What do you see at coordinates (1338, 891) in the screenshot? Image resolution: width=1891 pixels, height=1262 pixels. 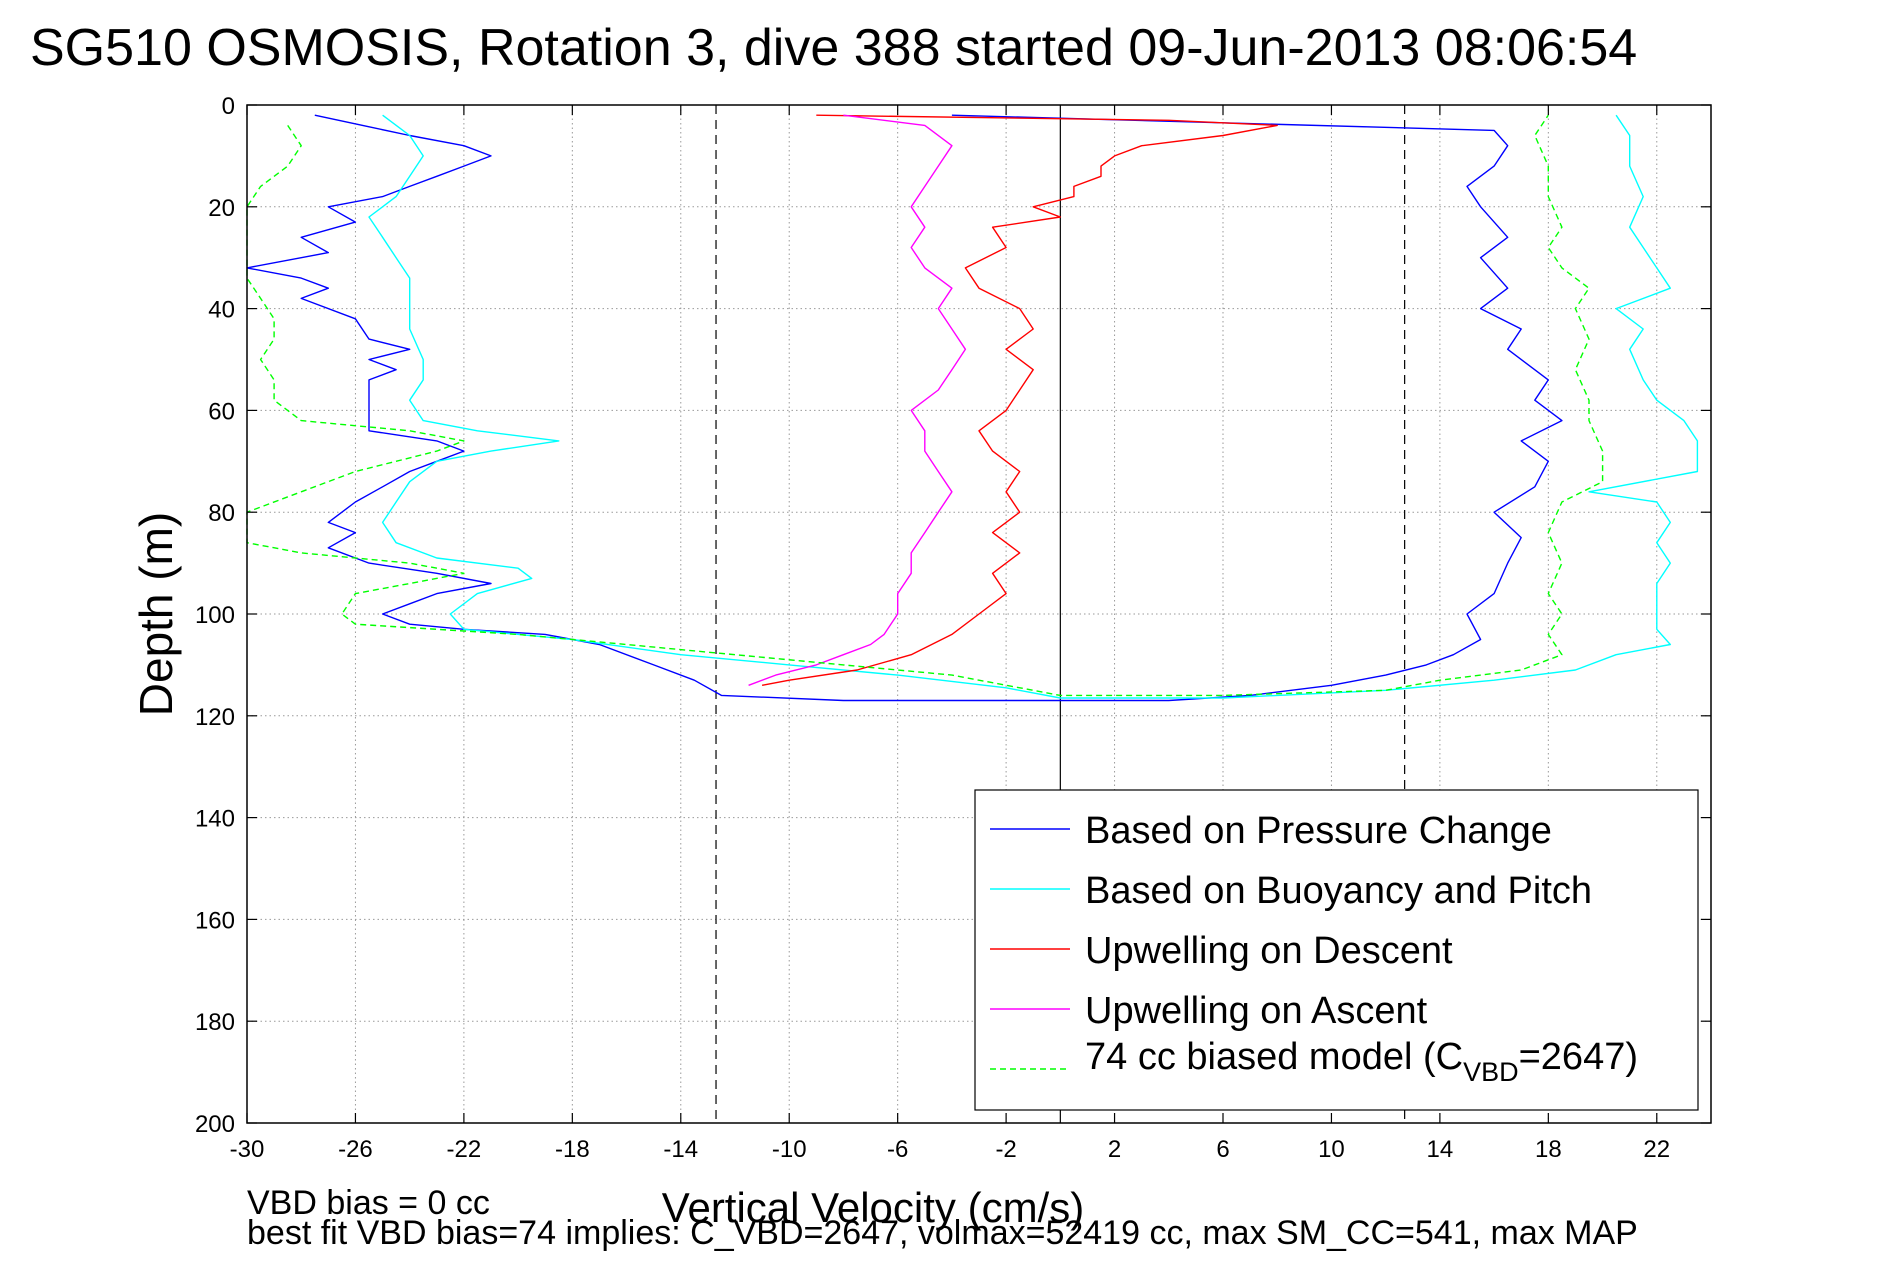 I see `legend-label-buoyancy: Based on Buoyancy and Pitch` at bounding box center [1338, 891].